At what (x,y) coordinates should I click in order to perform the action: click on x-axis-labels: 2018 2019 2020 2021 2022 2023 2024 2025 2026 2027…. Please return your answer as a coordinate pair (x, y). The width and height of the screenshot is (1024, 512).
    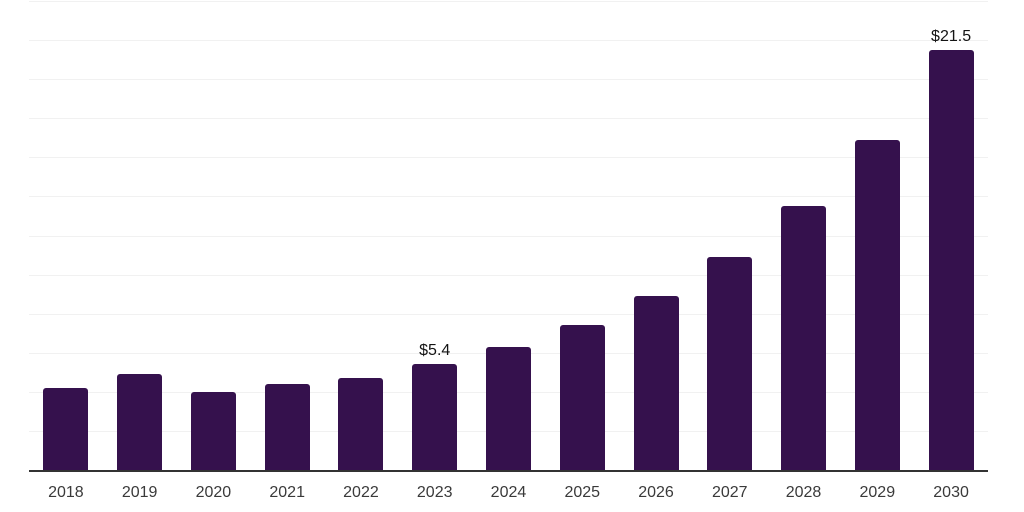
    Looking at the image, I should click on (508, 493).